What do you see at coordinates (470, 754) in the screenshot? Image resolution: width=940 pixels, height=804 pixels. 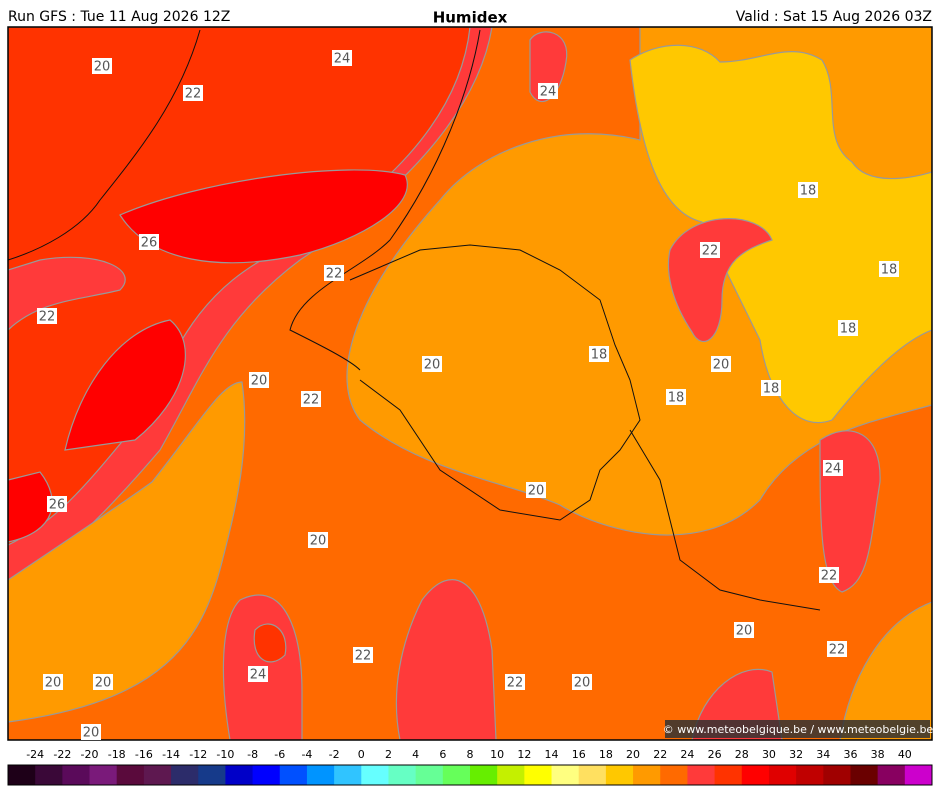 I see `colorbar-label: 8` at bounding box center [470, 754].